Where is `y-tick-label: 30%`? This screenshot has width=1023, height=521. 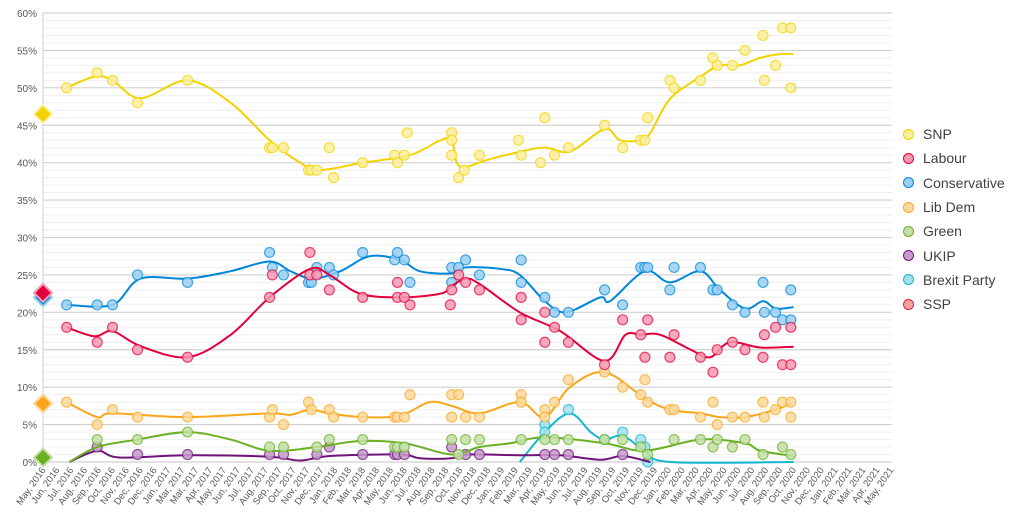 y-tick-label: 30% is located at coordinates (27, 239).